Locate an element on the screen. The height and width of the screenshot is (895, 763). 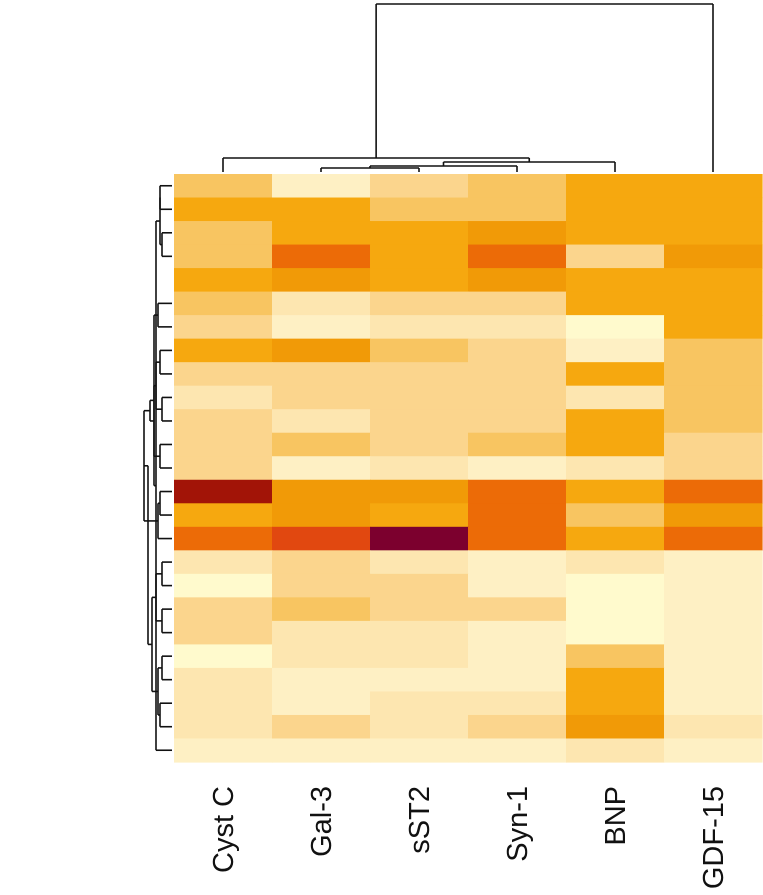
heatmap-cell-r24-c4 is located at coordinates (615, 750).